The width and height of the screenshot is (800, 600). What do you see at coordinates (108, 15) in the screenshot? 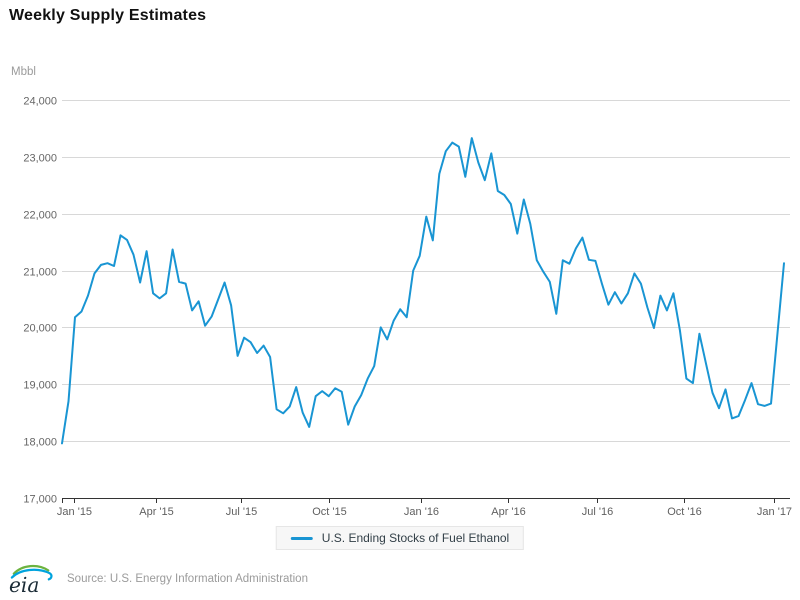
I see `page-title: Weekly Supply Estimates` at bounding box center [108, 15].